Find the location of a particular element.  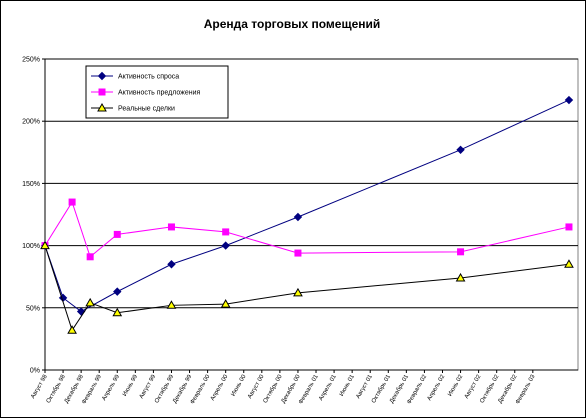

x-tick-label: Июнь 99 is located at coordinates (130, 385).